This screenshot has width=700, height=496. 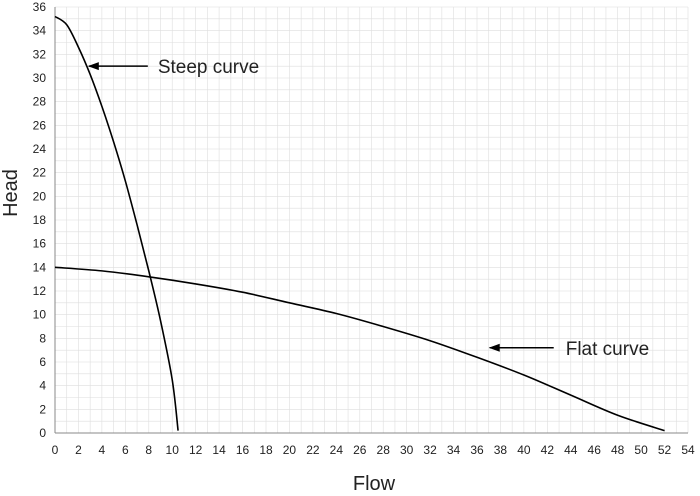 I want to click on x-tick-label: 4, so click(x=102, y=450).